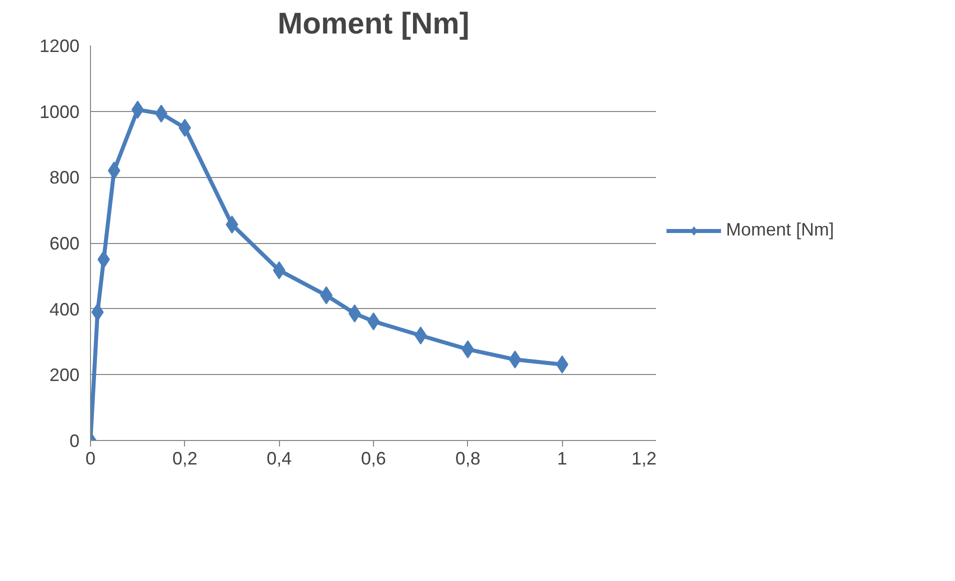 This screenshot has width=955, height=581. What do you see at coordinates (644, 458) in the screenshot?
I see `x-tick-label: 1,2` at bounding box center [644, 458].